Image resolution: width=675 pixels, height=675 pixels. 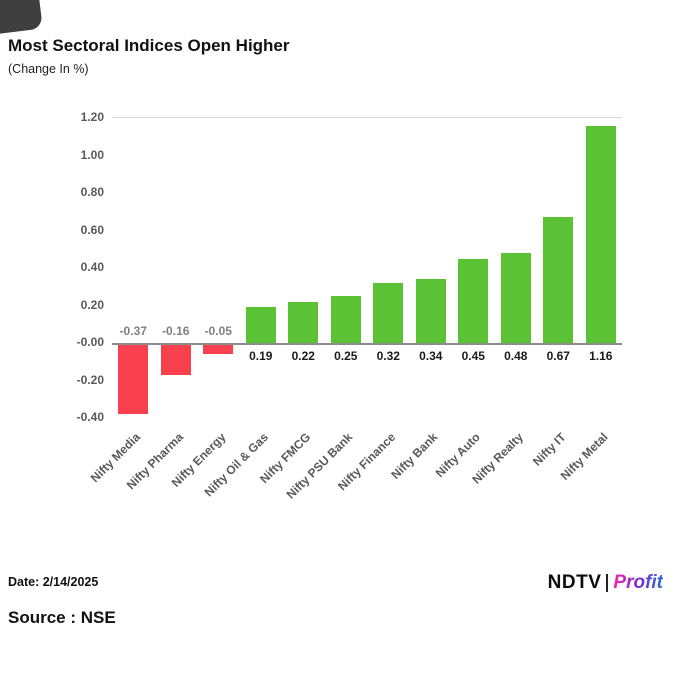 What do you see at coordinates (133, 331) in the screenshot?
I see `value-label-nifty-media: -0.37` at bounding box center [133, 331].